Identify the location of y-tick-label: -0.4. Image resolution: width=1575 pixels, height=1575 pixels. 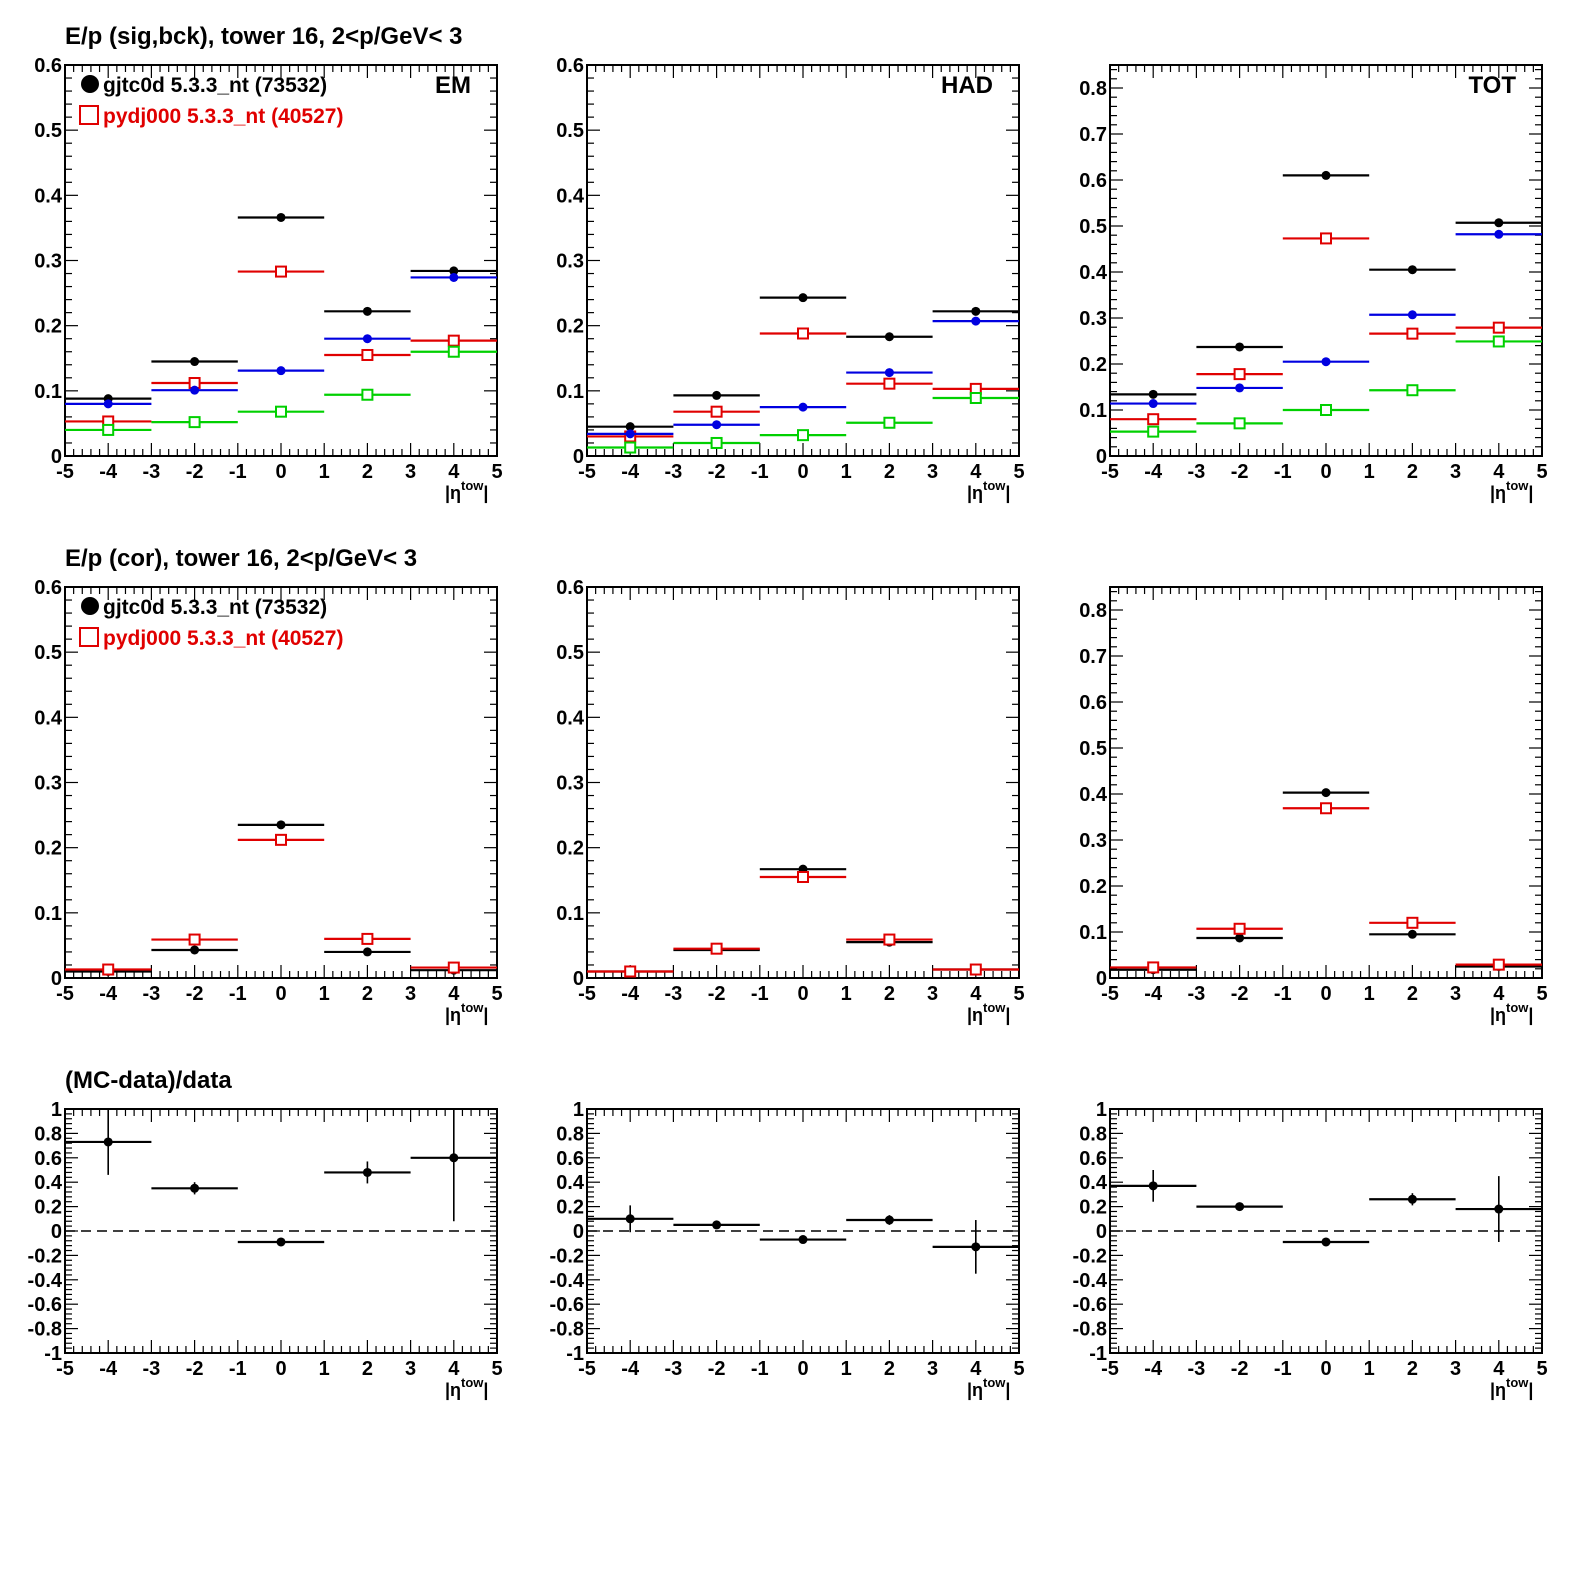
(45, 1281).